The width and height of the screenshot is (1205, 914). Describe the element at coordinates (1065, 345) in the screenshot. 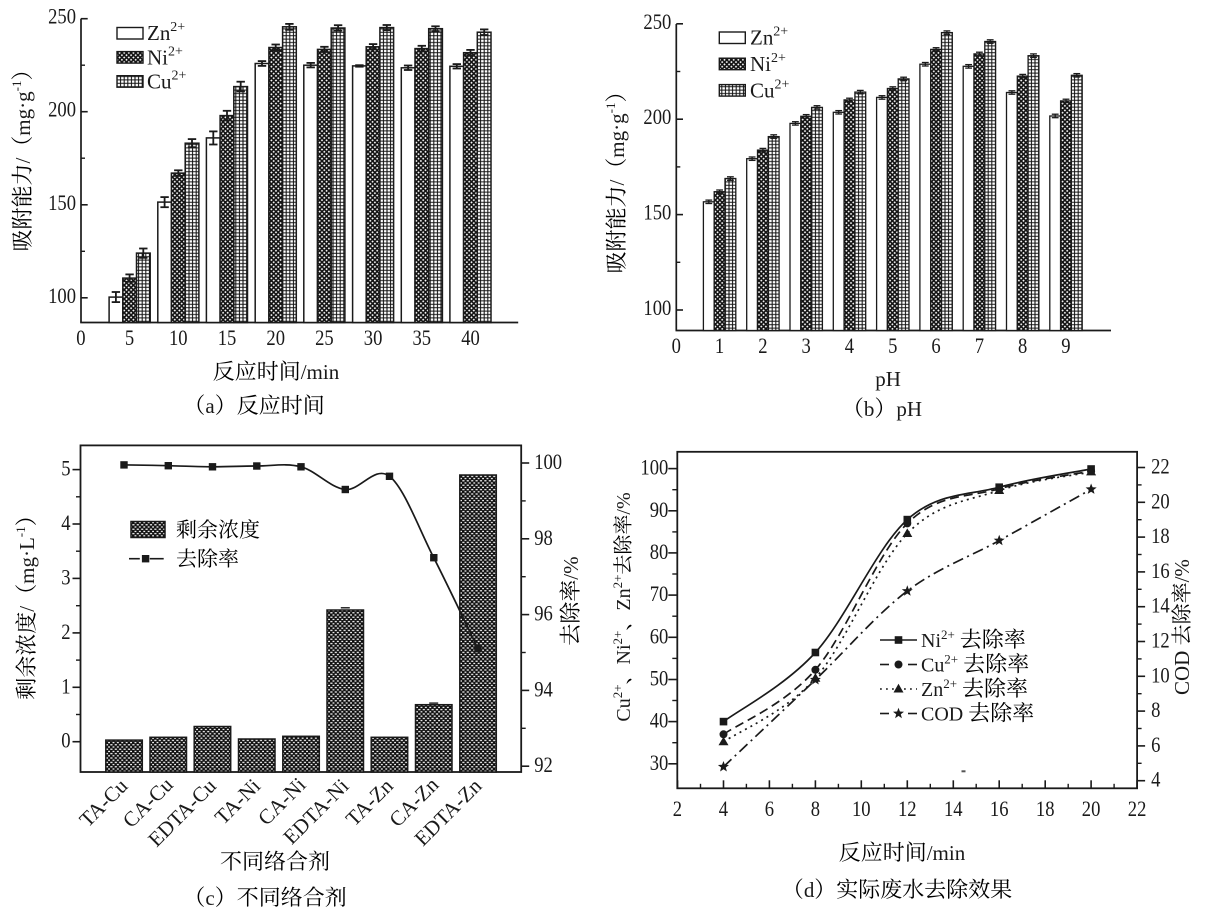

I see `svg-text: 9` at that location.